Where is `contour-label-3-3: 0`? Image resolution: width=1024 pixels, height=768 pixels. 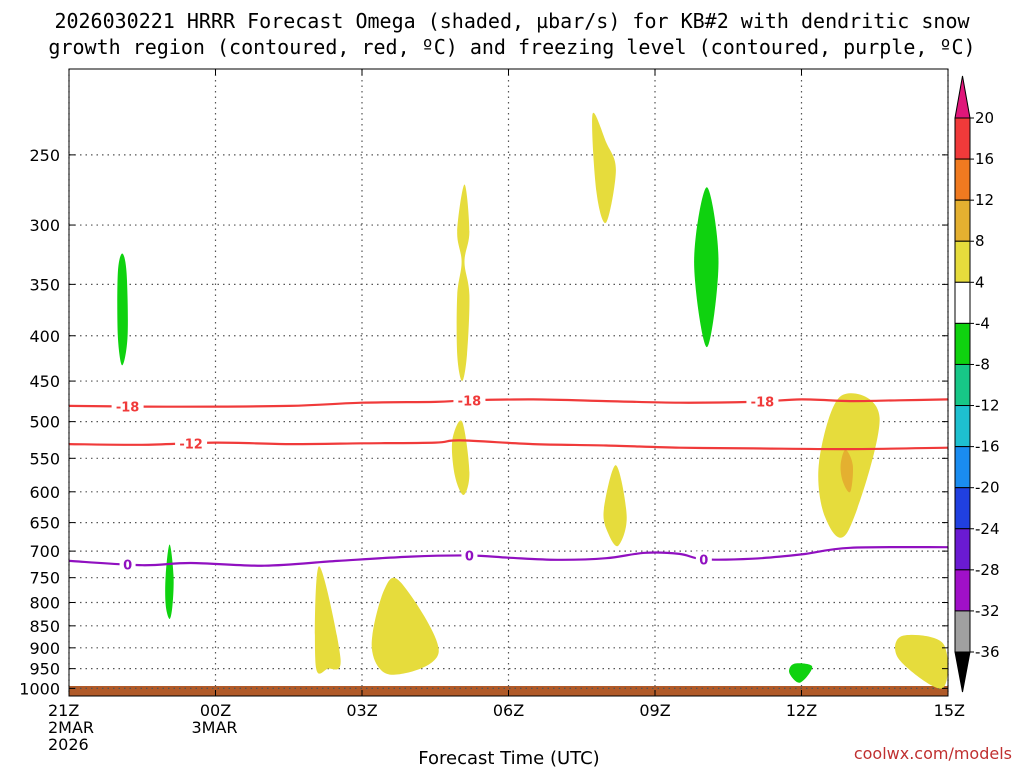
contour-label-3-3: 0 is located at coordinates (703, 560).